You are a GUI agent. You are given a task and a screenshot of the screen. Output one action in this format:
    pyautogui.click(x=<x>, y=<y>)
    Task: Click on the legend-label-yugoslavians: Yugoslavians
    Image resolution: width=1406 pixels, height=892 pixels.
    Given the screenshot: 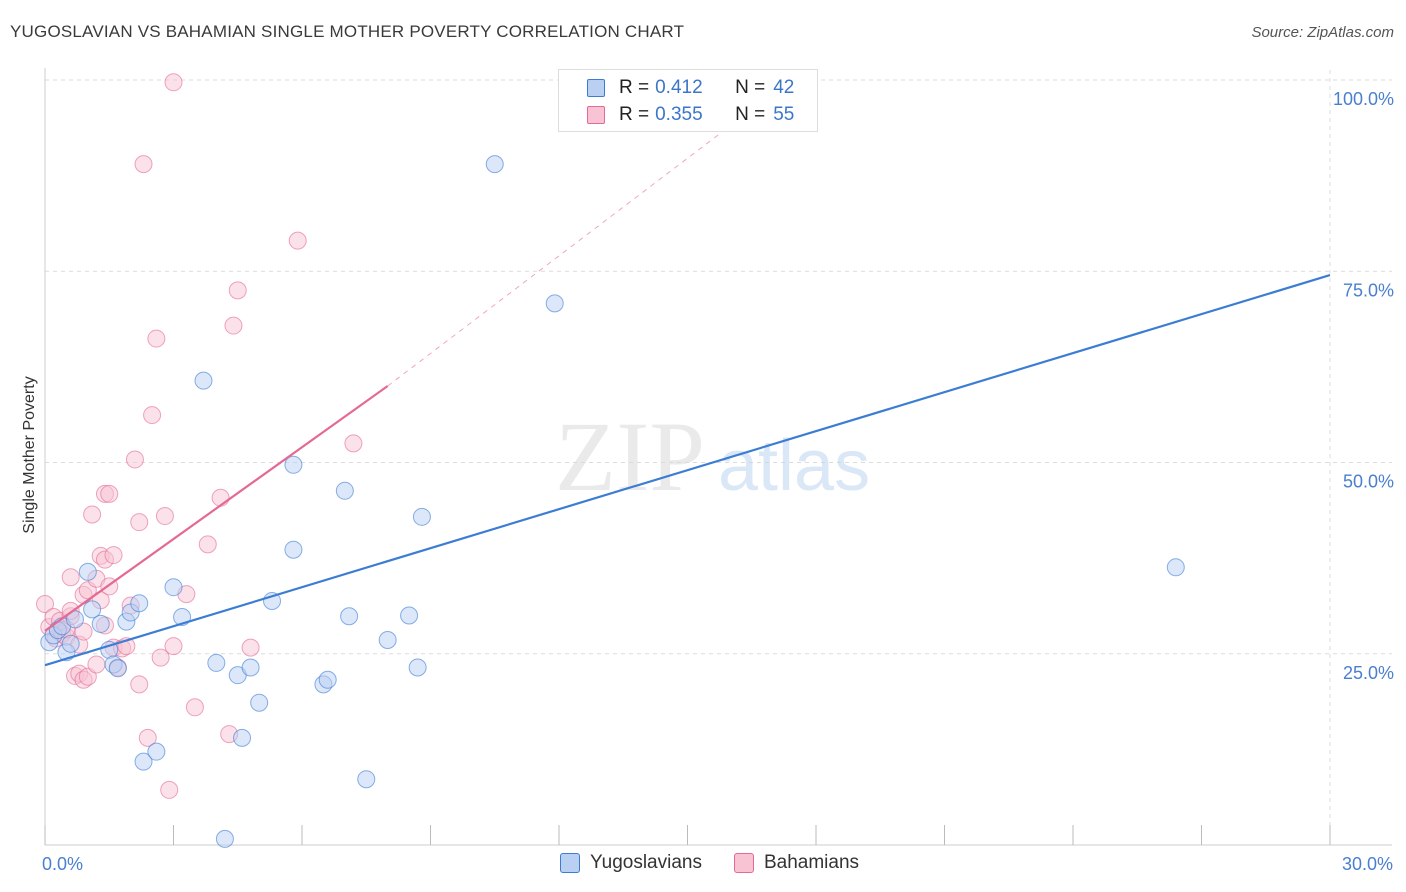 What is the action you would take?
    pyautogui.click(x=646, y=862)
    